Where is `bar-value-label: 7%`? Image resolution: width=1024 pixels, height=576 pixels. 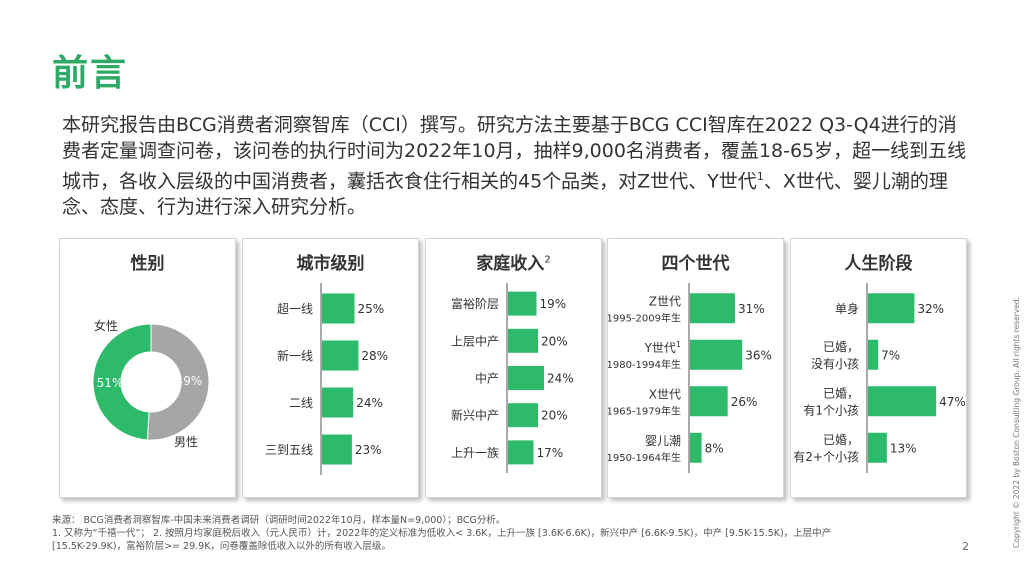
bar-value-label: 7% is located at coordinates (890, 355).